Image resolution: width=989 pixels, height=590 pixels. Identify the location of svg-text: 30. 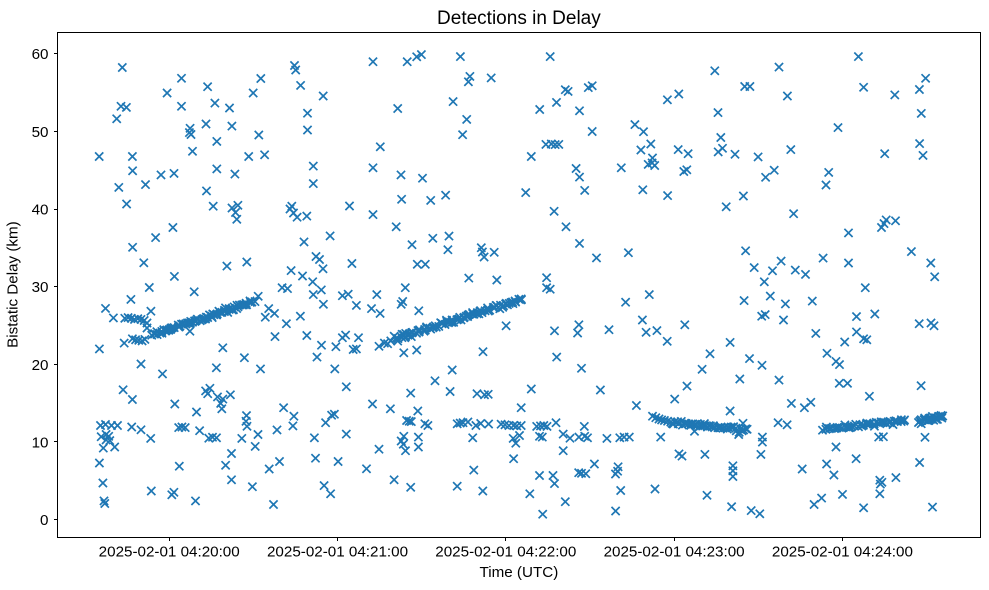
(40, 287).